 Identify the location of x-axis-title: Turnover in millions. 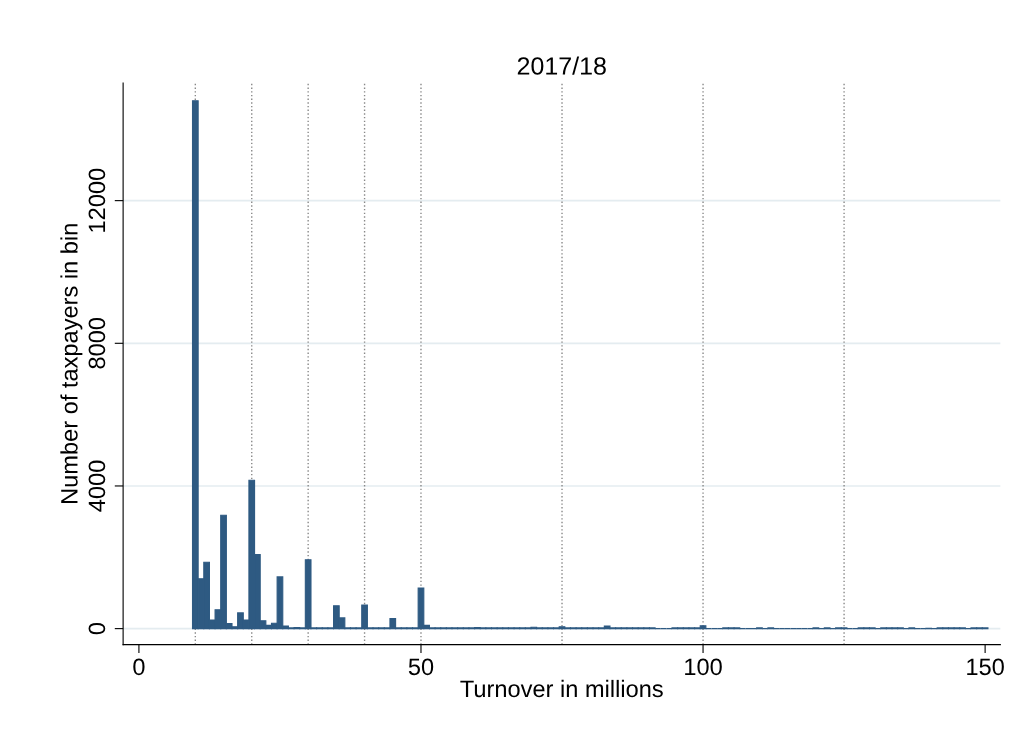
(561, 688).